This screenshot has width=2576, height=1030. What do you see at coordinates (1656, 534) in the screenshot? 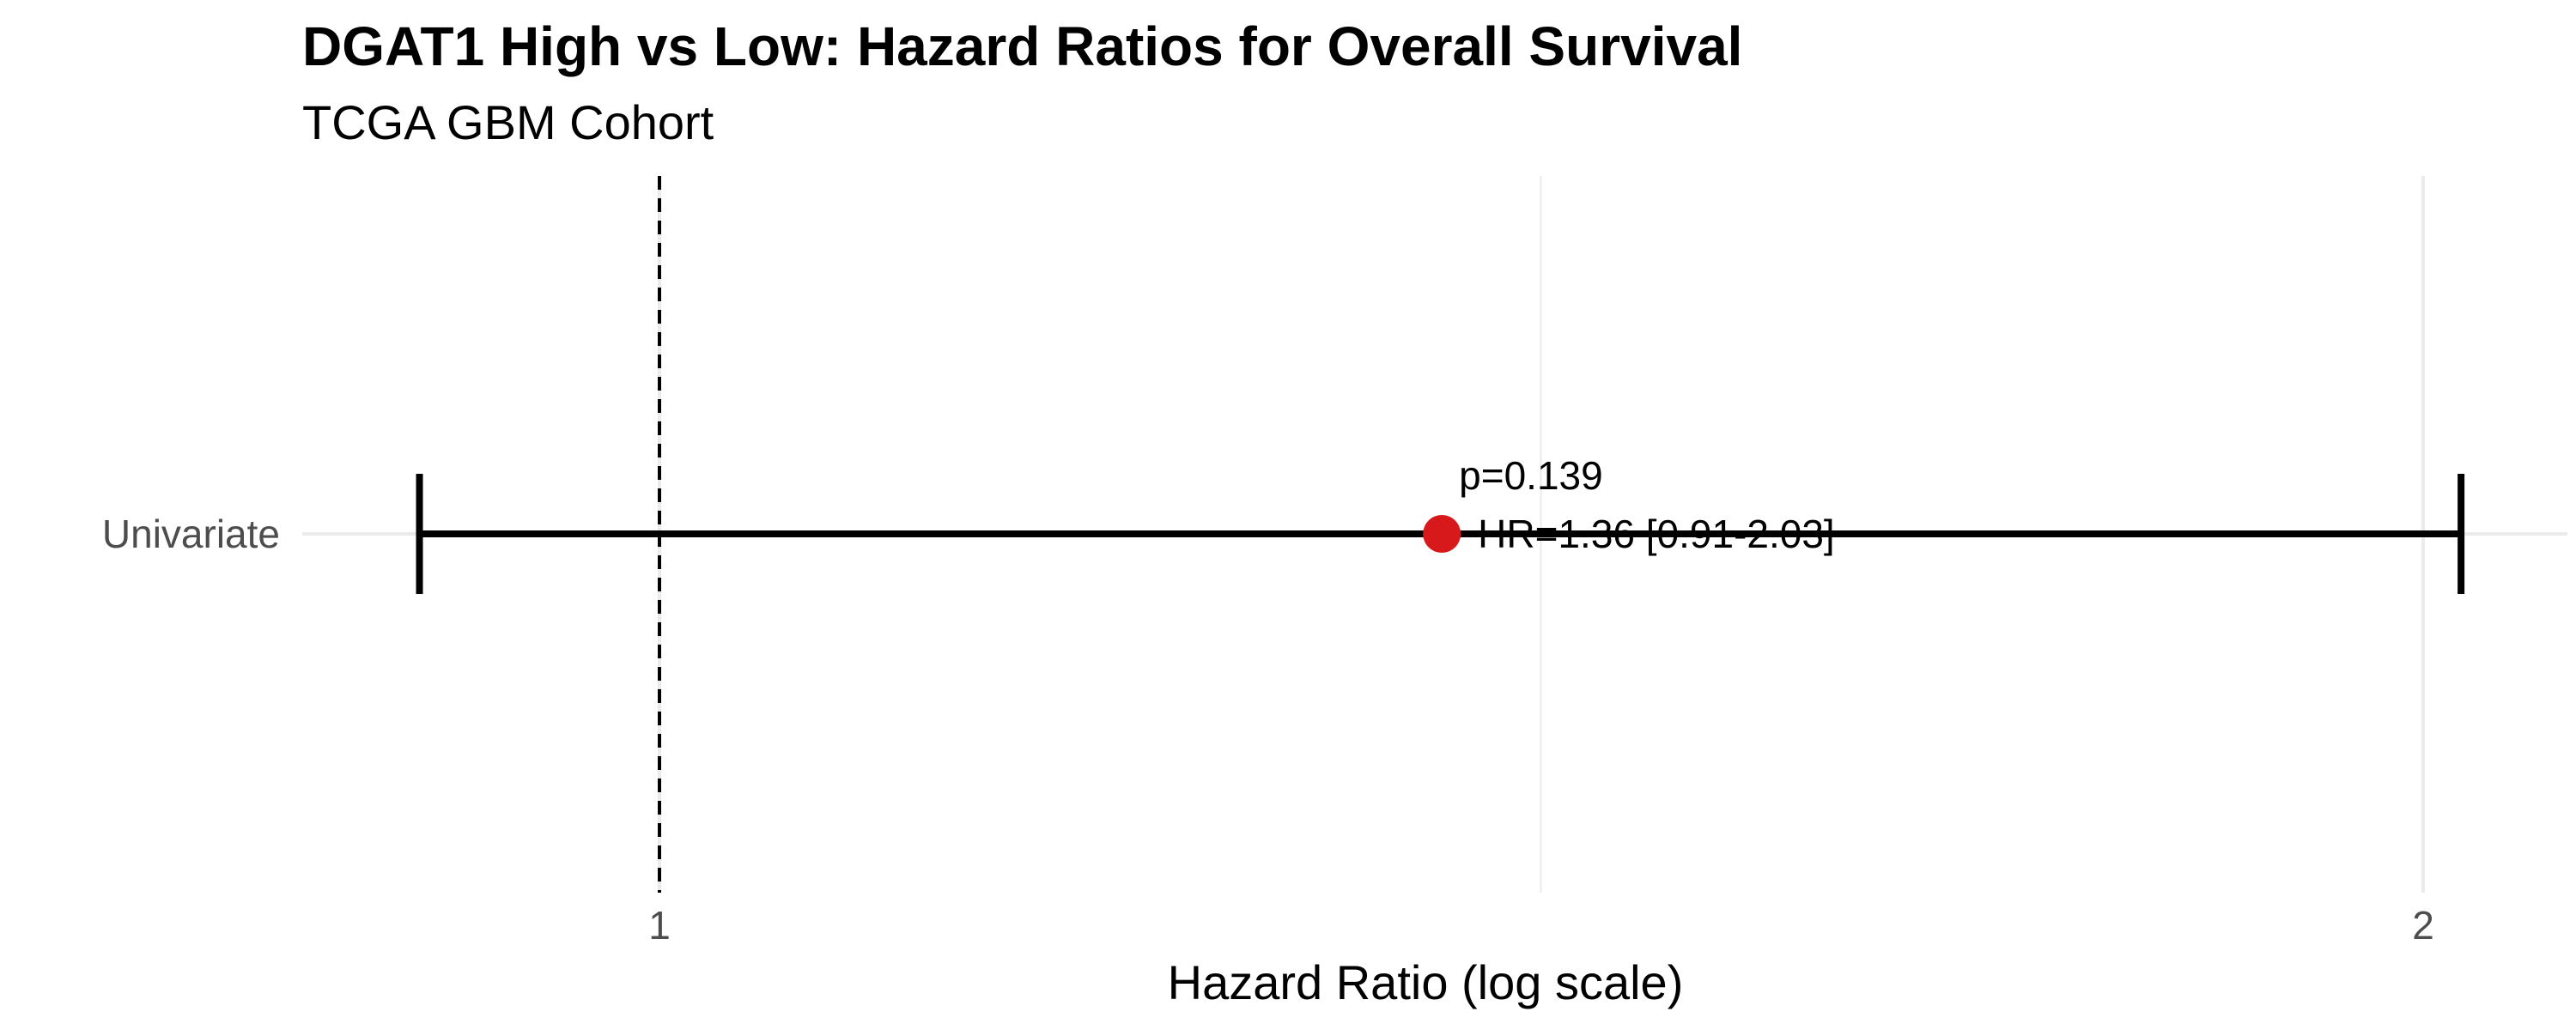
I see `hr-label: HR=1.36 [0.91-2.03]` at bounding box center [1656, 534].